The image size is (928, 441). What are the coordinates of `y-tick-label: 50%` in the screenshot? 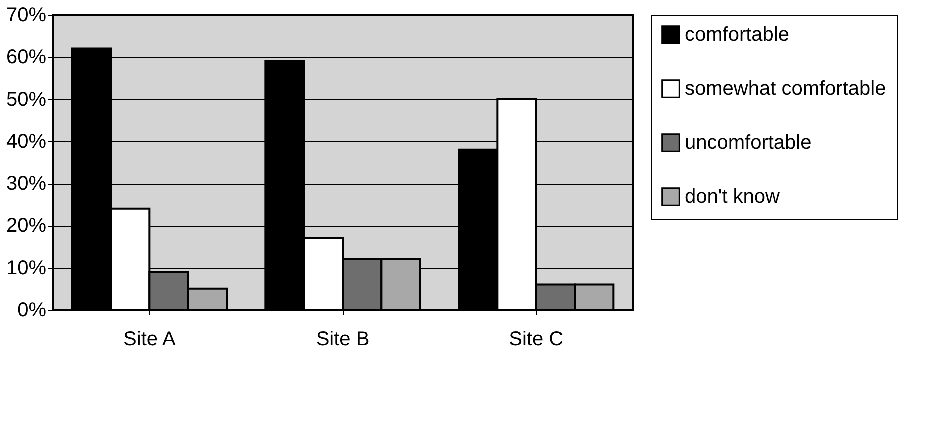 It's located at (26, 99).